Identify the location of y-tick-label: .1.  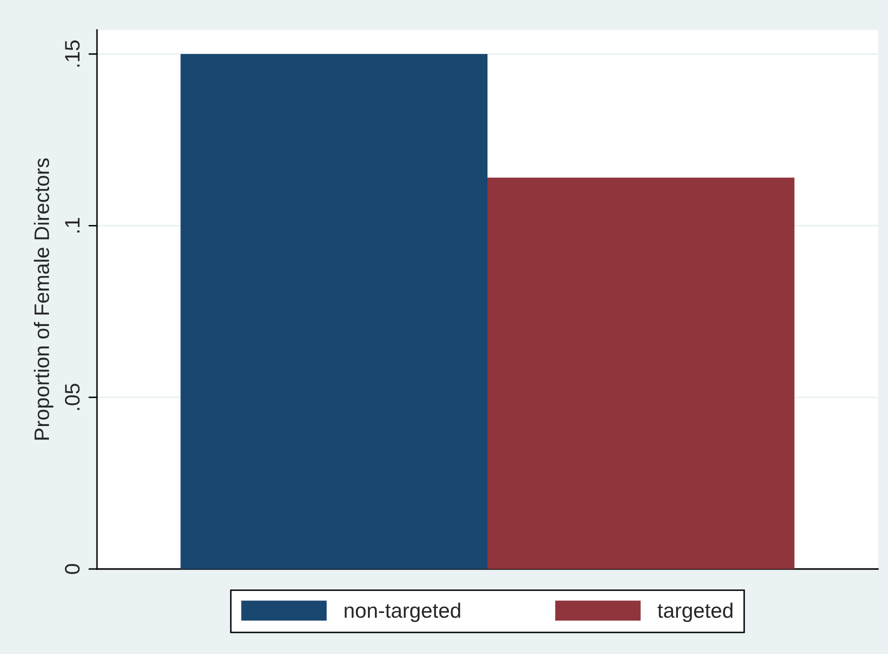
(72, 225).